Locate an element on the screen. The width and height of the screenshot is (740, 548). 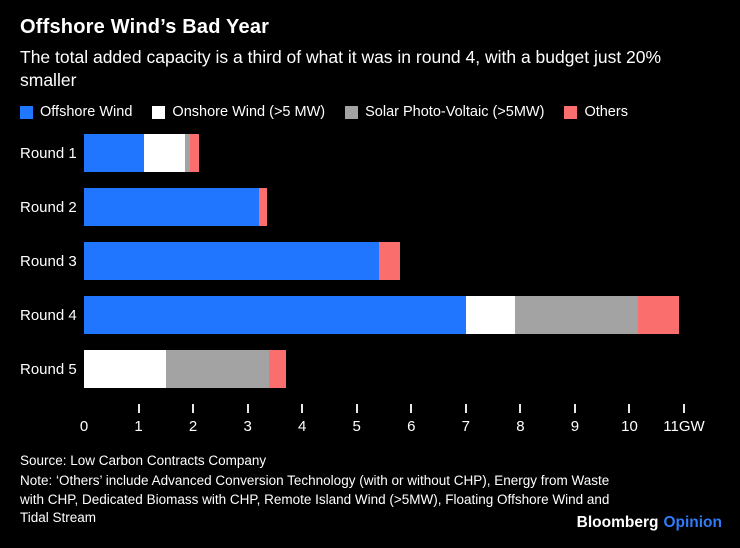
legend-label: Offshore Wind is located at coordinates (86, 112).